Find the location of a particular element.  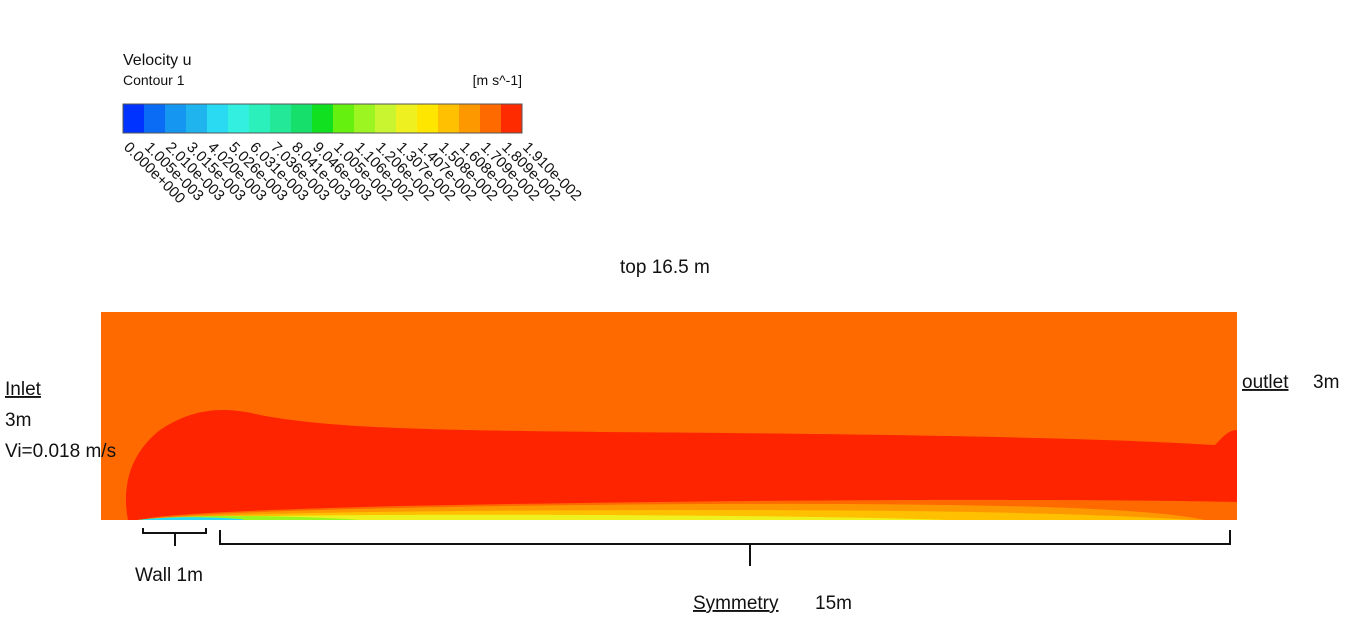

wall-label: Wall 1m is located at coordinates (169, 575).